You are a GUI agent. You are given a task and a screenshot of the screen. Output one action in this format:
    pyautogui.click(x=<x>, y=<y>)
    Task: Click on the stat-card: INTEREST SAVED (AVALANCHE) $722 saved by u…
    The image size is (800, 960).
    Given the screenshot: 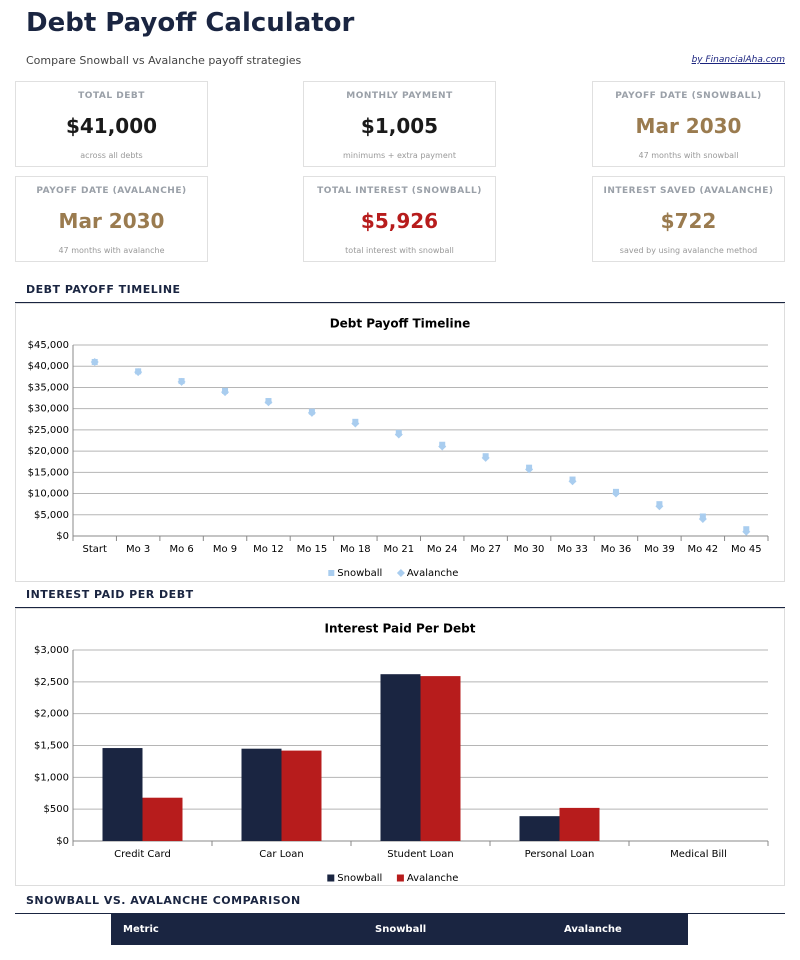 What is the action you would take?
    pyautogui.click(x=688, y=219)
    